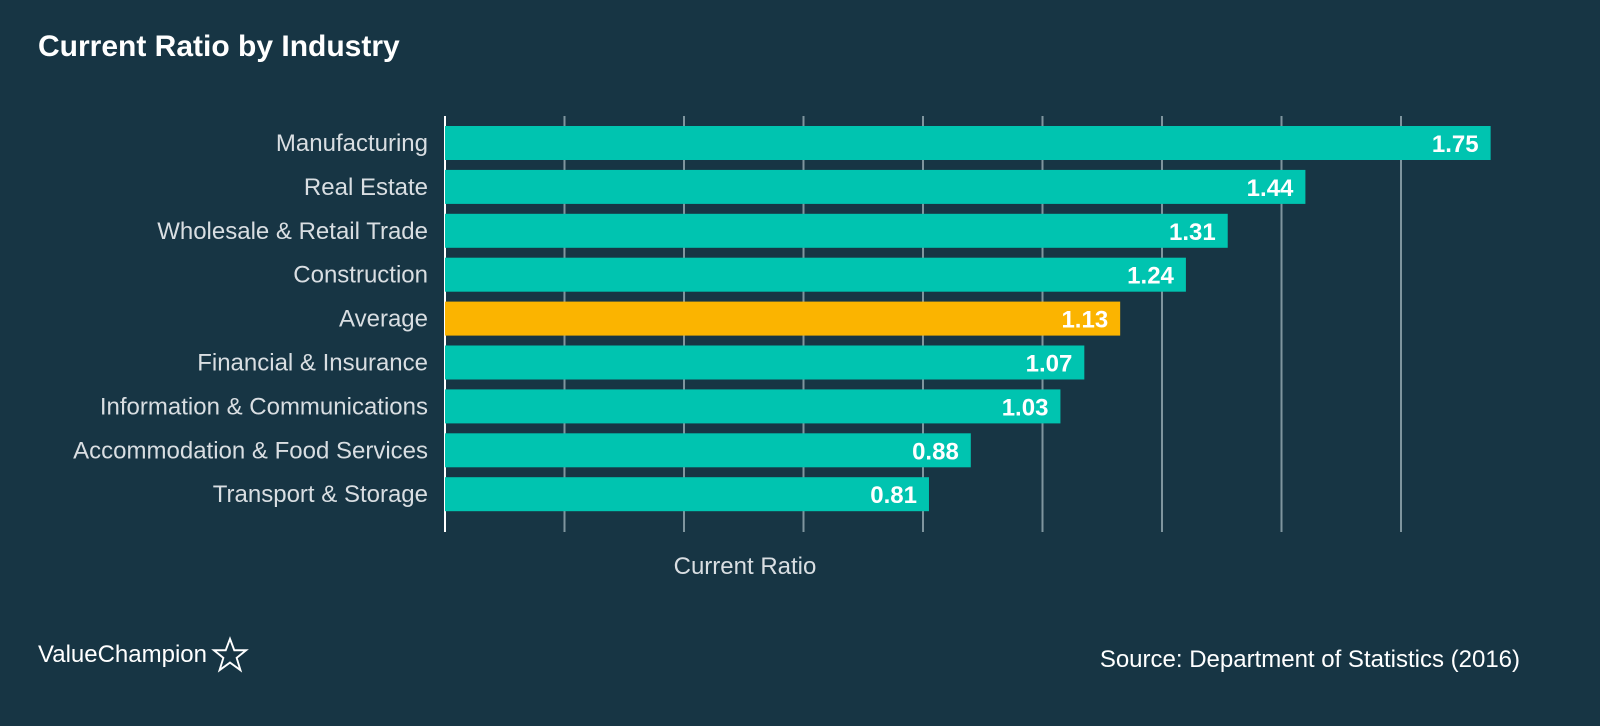  I want to click on x-axis-title: Current Ratio, so click(745, 566).